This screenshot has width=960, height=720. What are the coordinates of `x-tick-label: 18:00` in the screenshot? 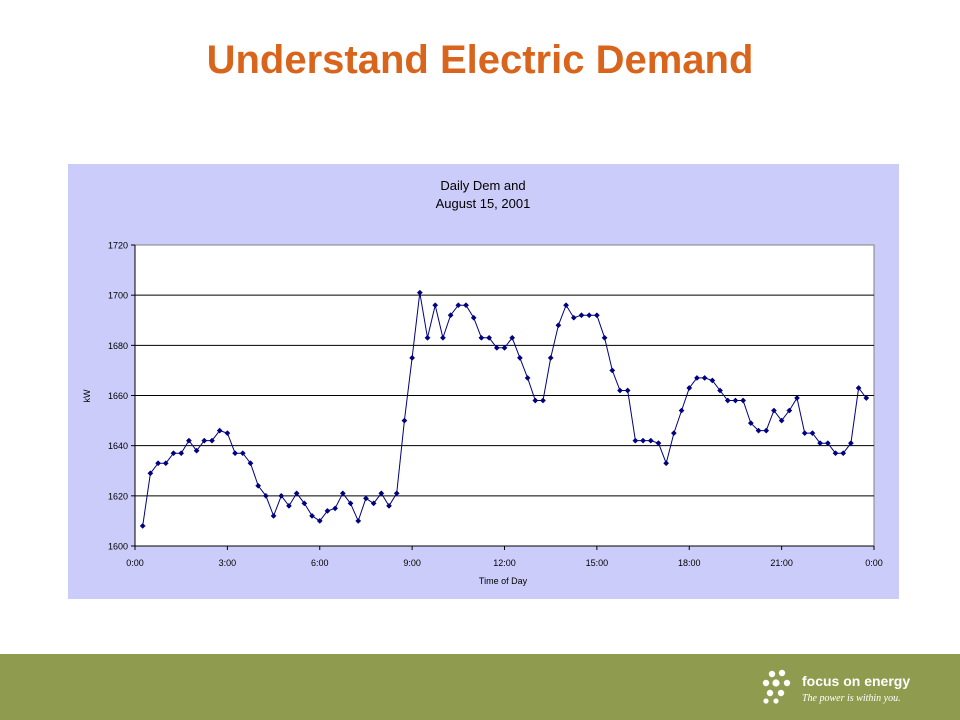 It's located at (689, 563).